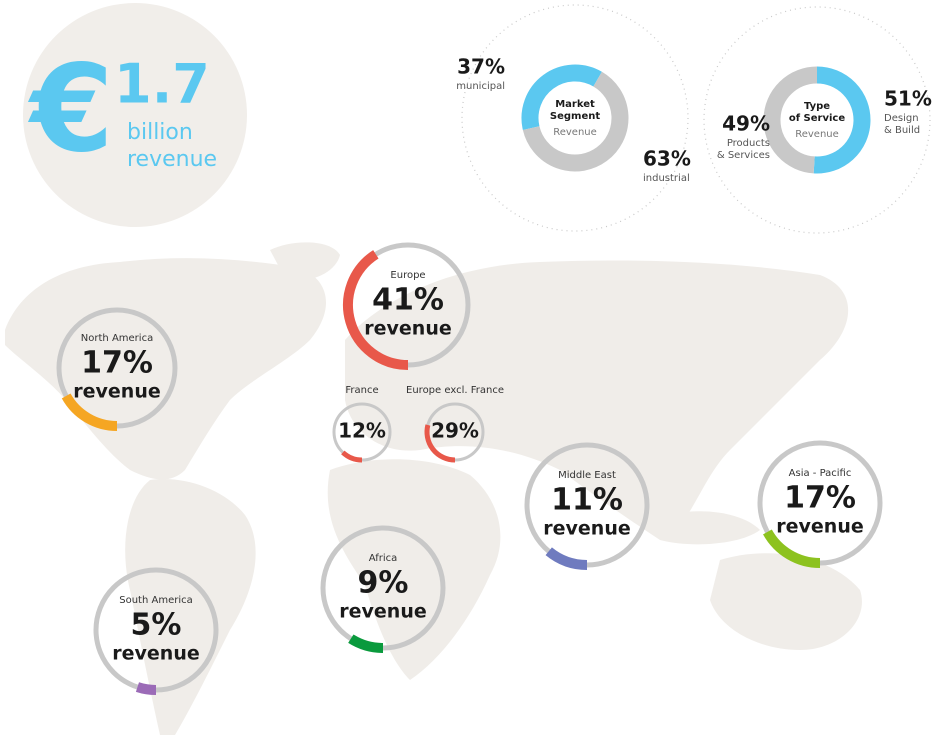  I want to click on region-name: Europe, so click(407, 275).